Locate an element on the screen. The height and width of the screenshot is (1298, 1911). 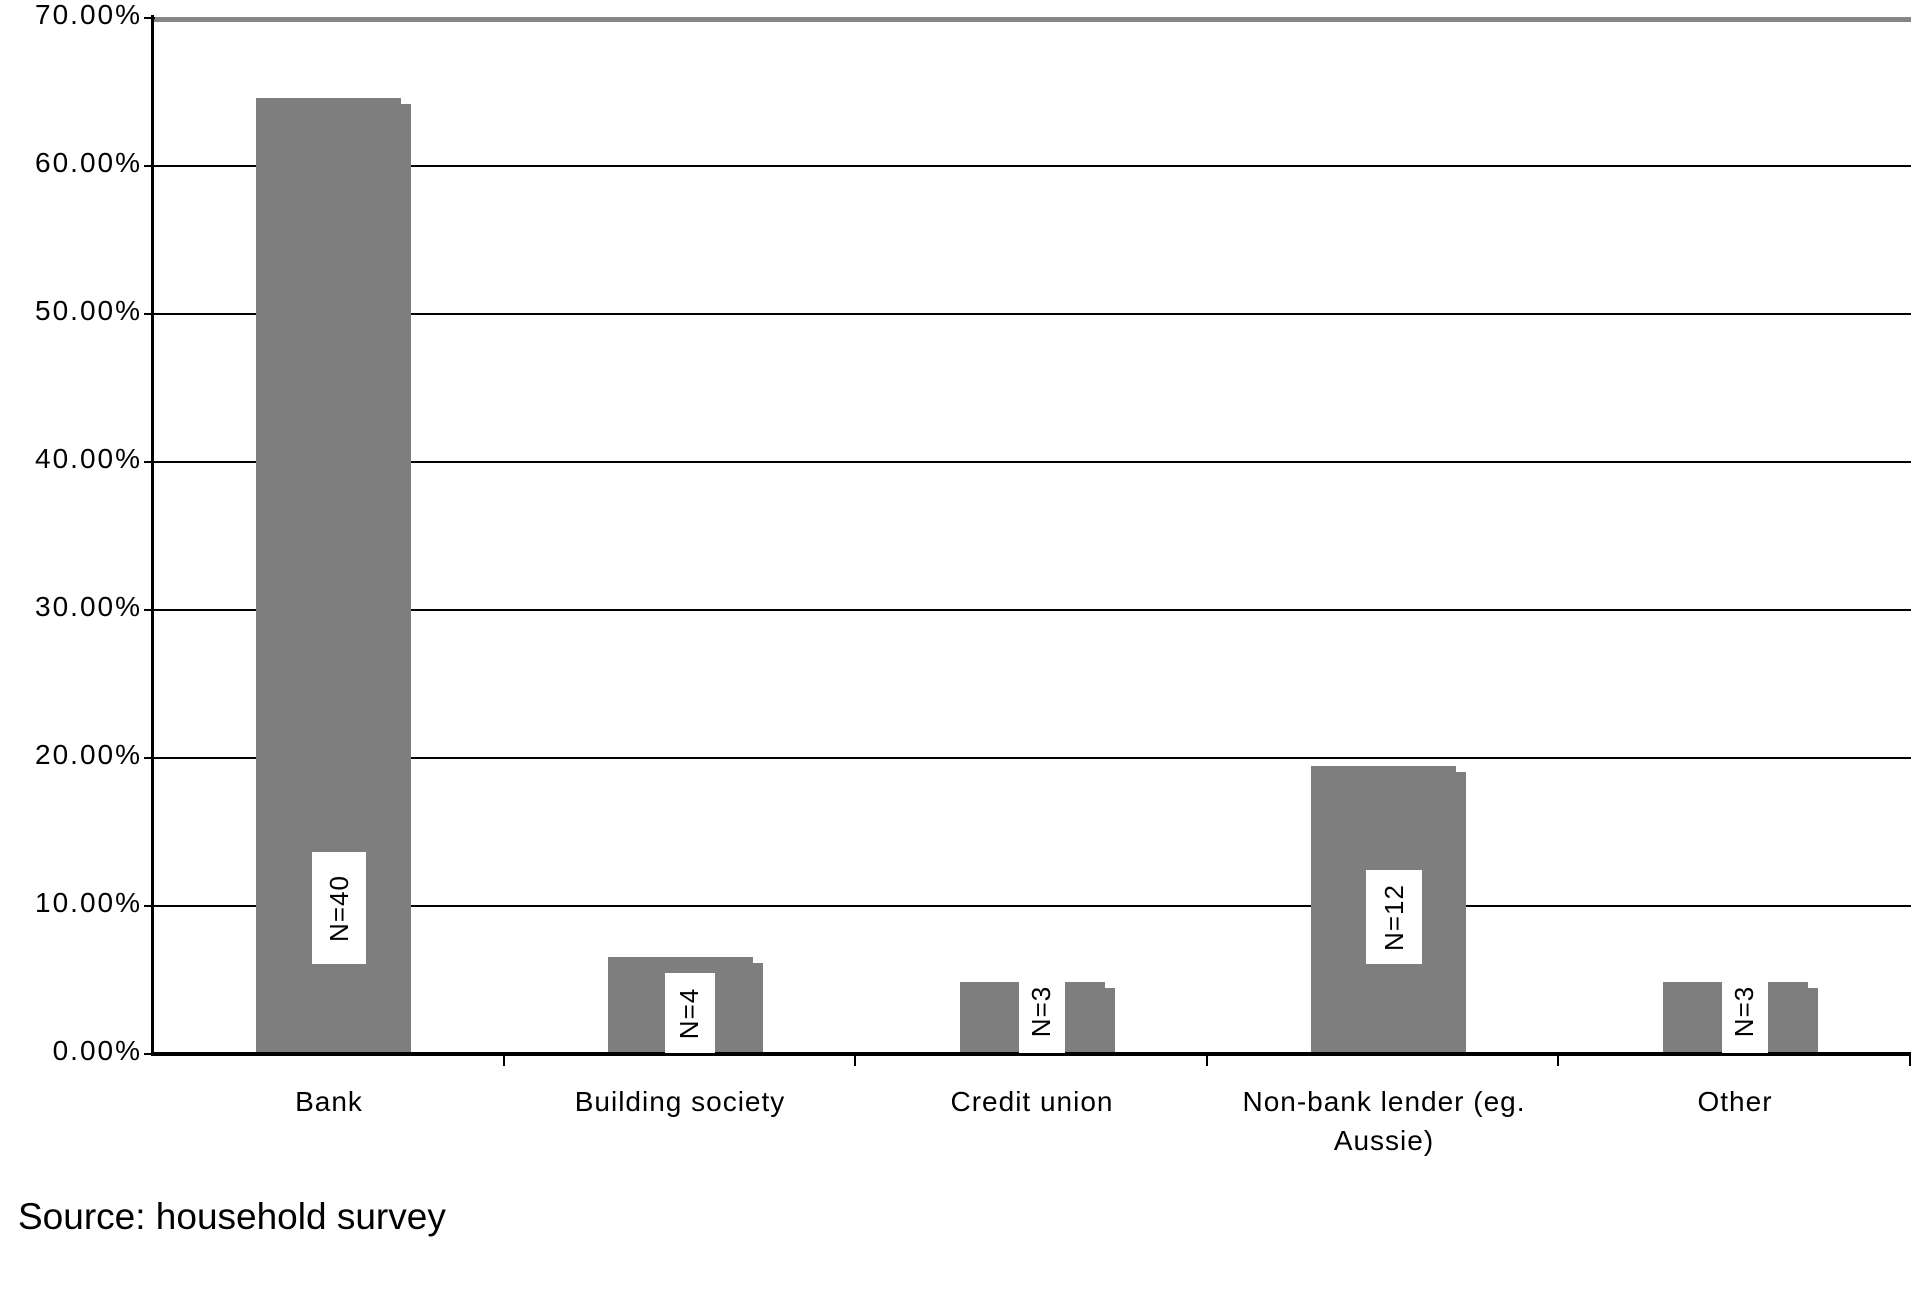
bar-count-label: N=12 is located at coordinates (1394, 917).